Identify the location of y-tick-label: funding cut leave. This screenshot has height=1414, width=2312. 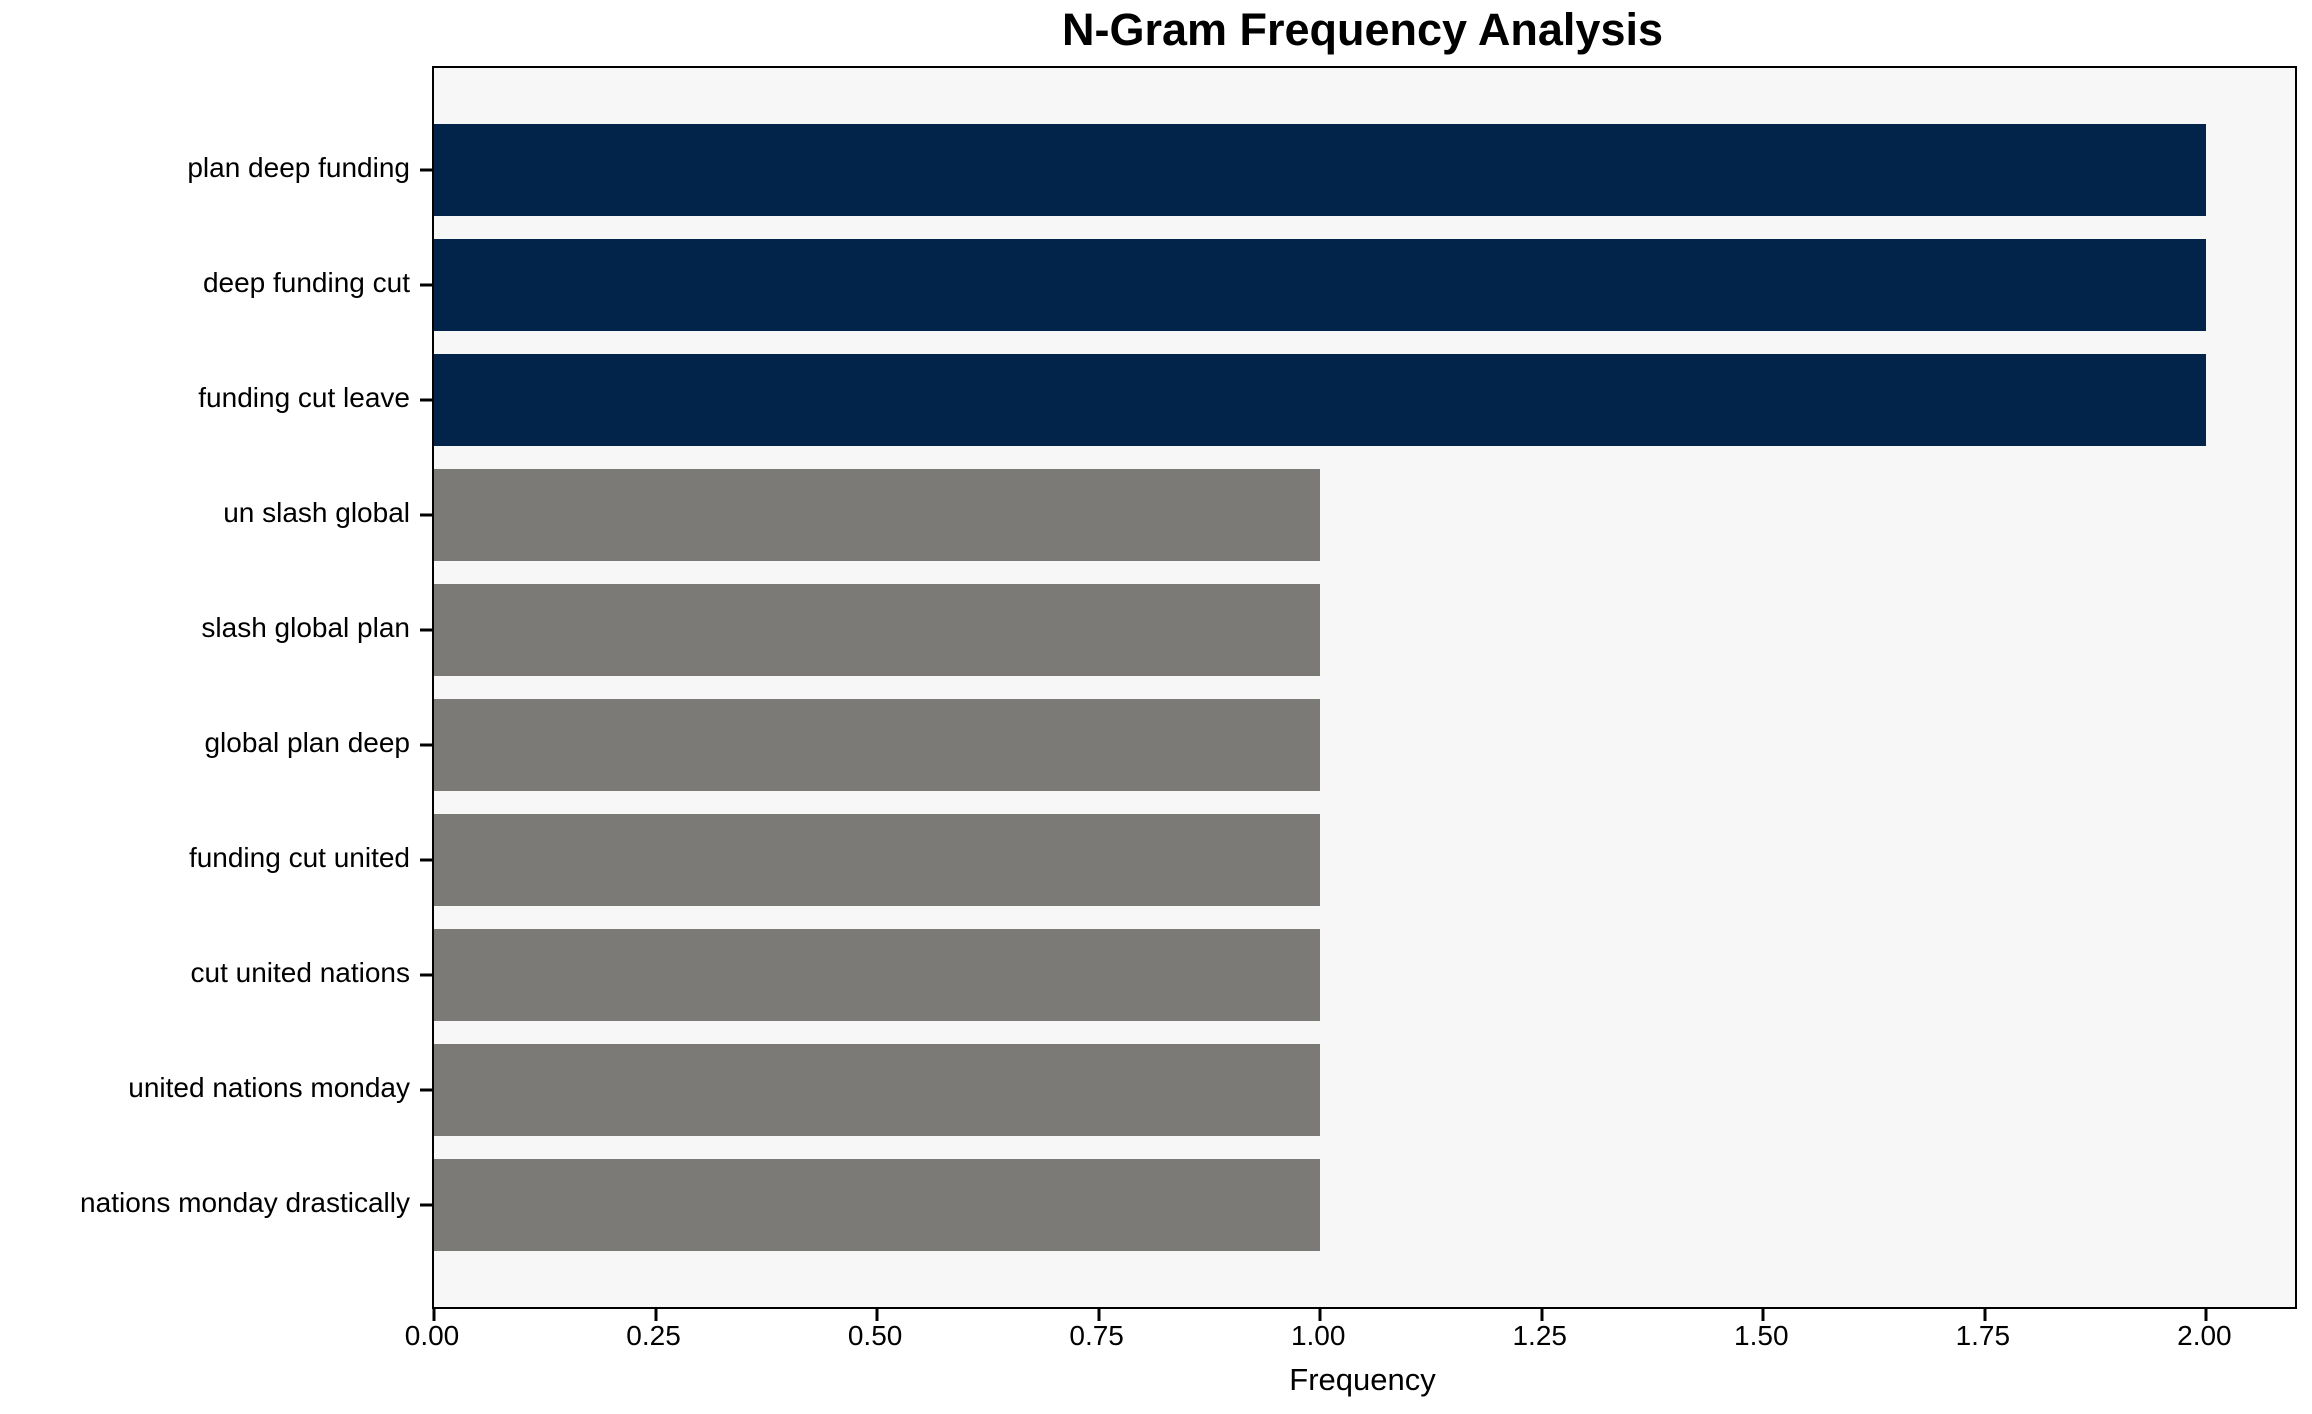
(304, 397).